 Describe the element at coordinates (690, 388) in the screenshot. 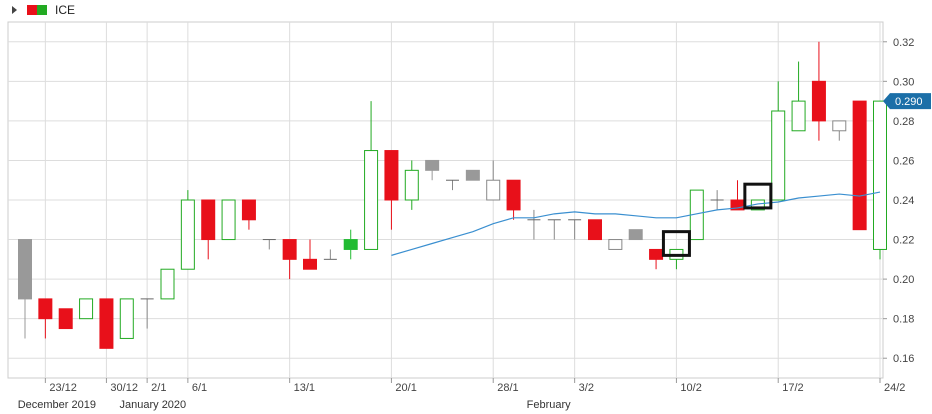

I see `x-tick-label: 10/2` at that location.